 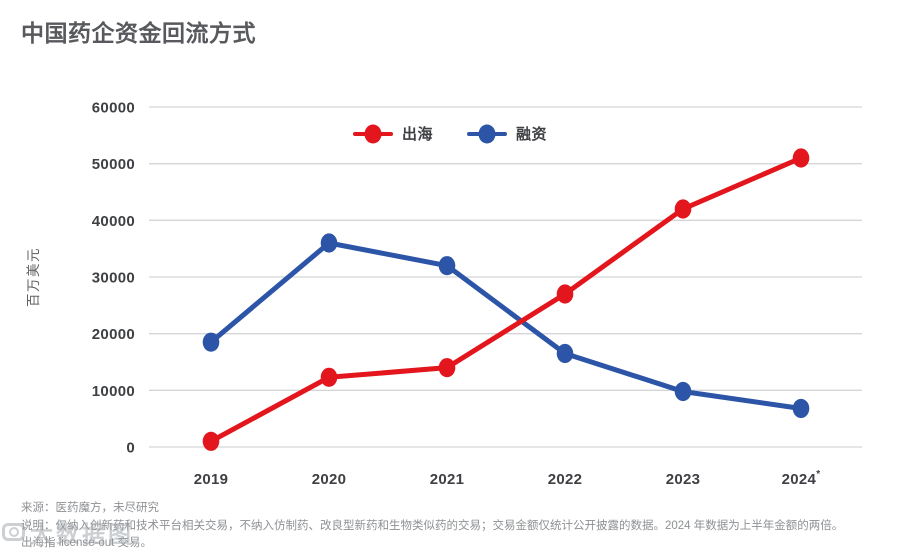 What do you see at coordinates (138, 33) in the screenshot?
I see `page-title: 中国药企资金回流方式` at bounding box center [138, 33].